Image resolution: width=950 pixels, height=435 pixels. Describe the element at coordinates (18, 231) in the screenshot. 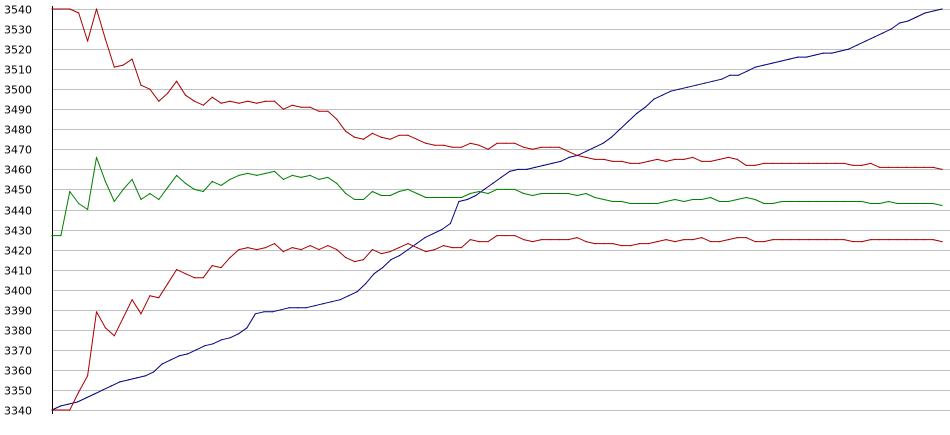

I see `y-tick-label: 3430` at that location.